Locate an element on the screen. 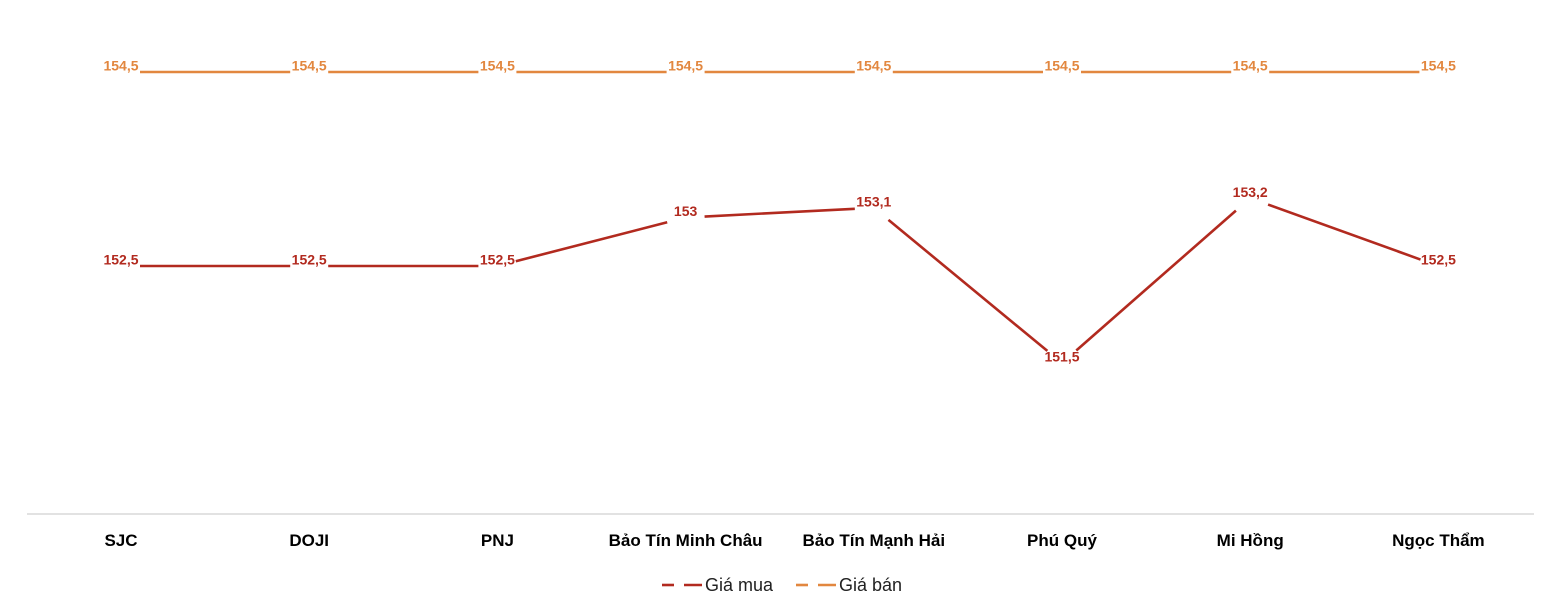 The height and width of the screenshot is (602, 1544). x-tick-label: SJC is located at coordinates (120, 540).